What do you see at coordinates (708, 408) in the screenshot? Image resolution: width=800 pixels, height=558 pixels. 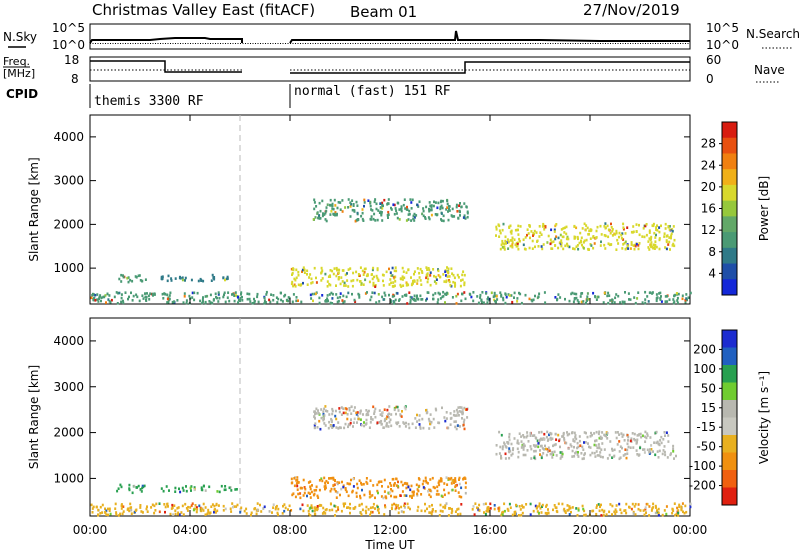 I see `colorbar-tick-label: 15` at bounding box center [708, 408].